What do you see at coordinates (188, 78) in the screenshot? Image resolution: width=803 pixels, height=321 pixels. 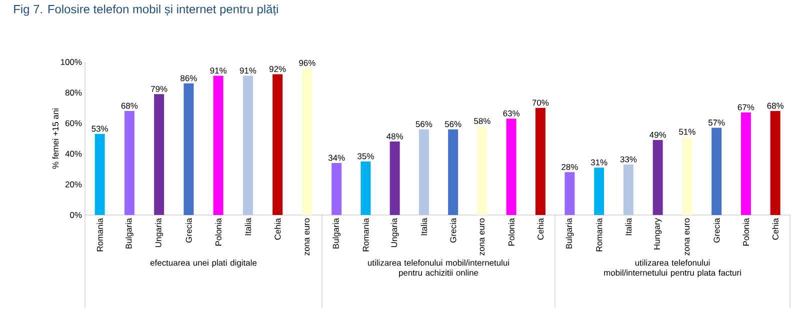 I see `data-label: 86%` at bounding box center [188, 78].